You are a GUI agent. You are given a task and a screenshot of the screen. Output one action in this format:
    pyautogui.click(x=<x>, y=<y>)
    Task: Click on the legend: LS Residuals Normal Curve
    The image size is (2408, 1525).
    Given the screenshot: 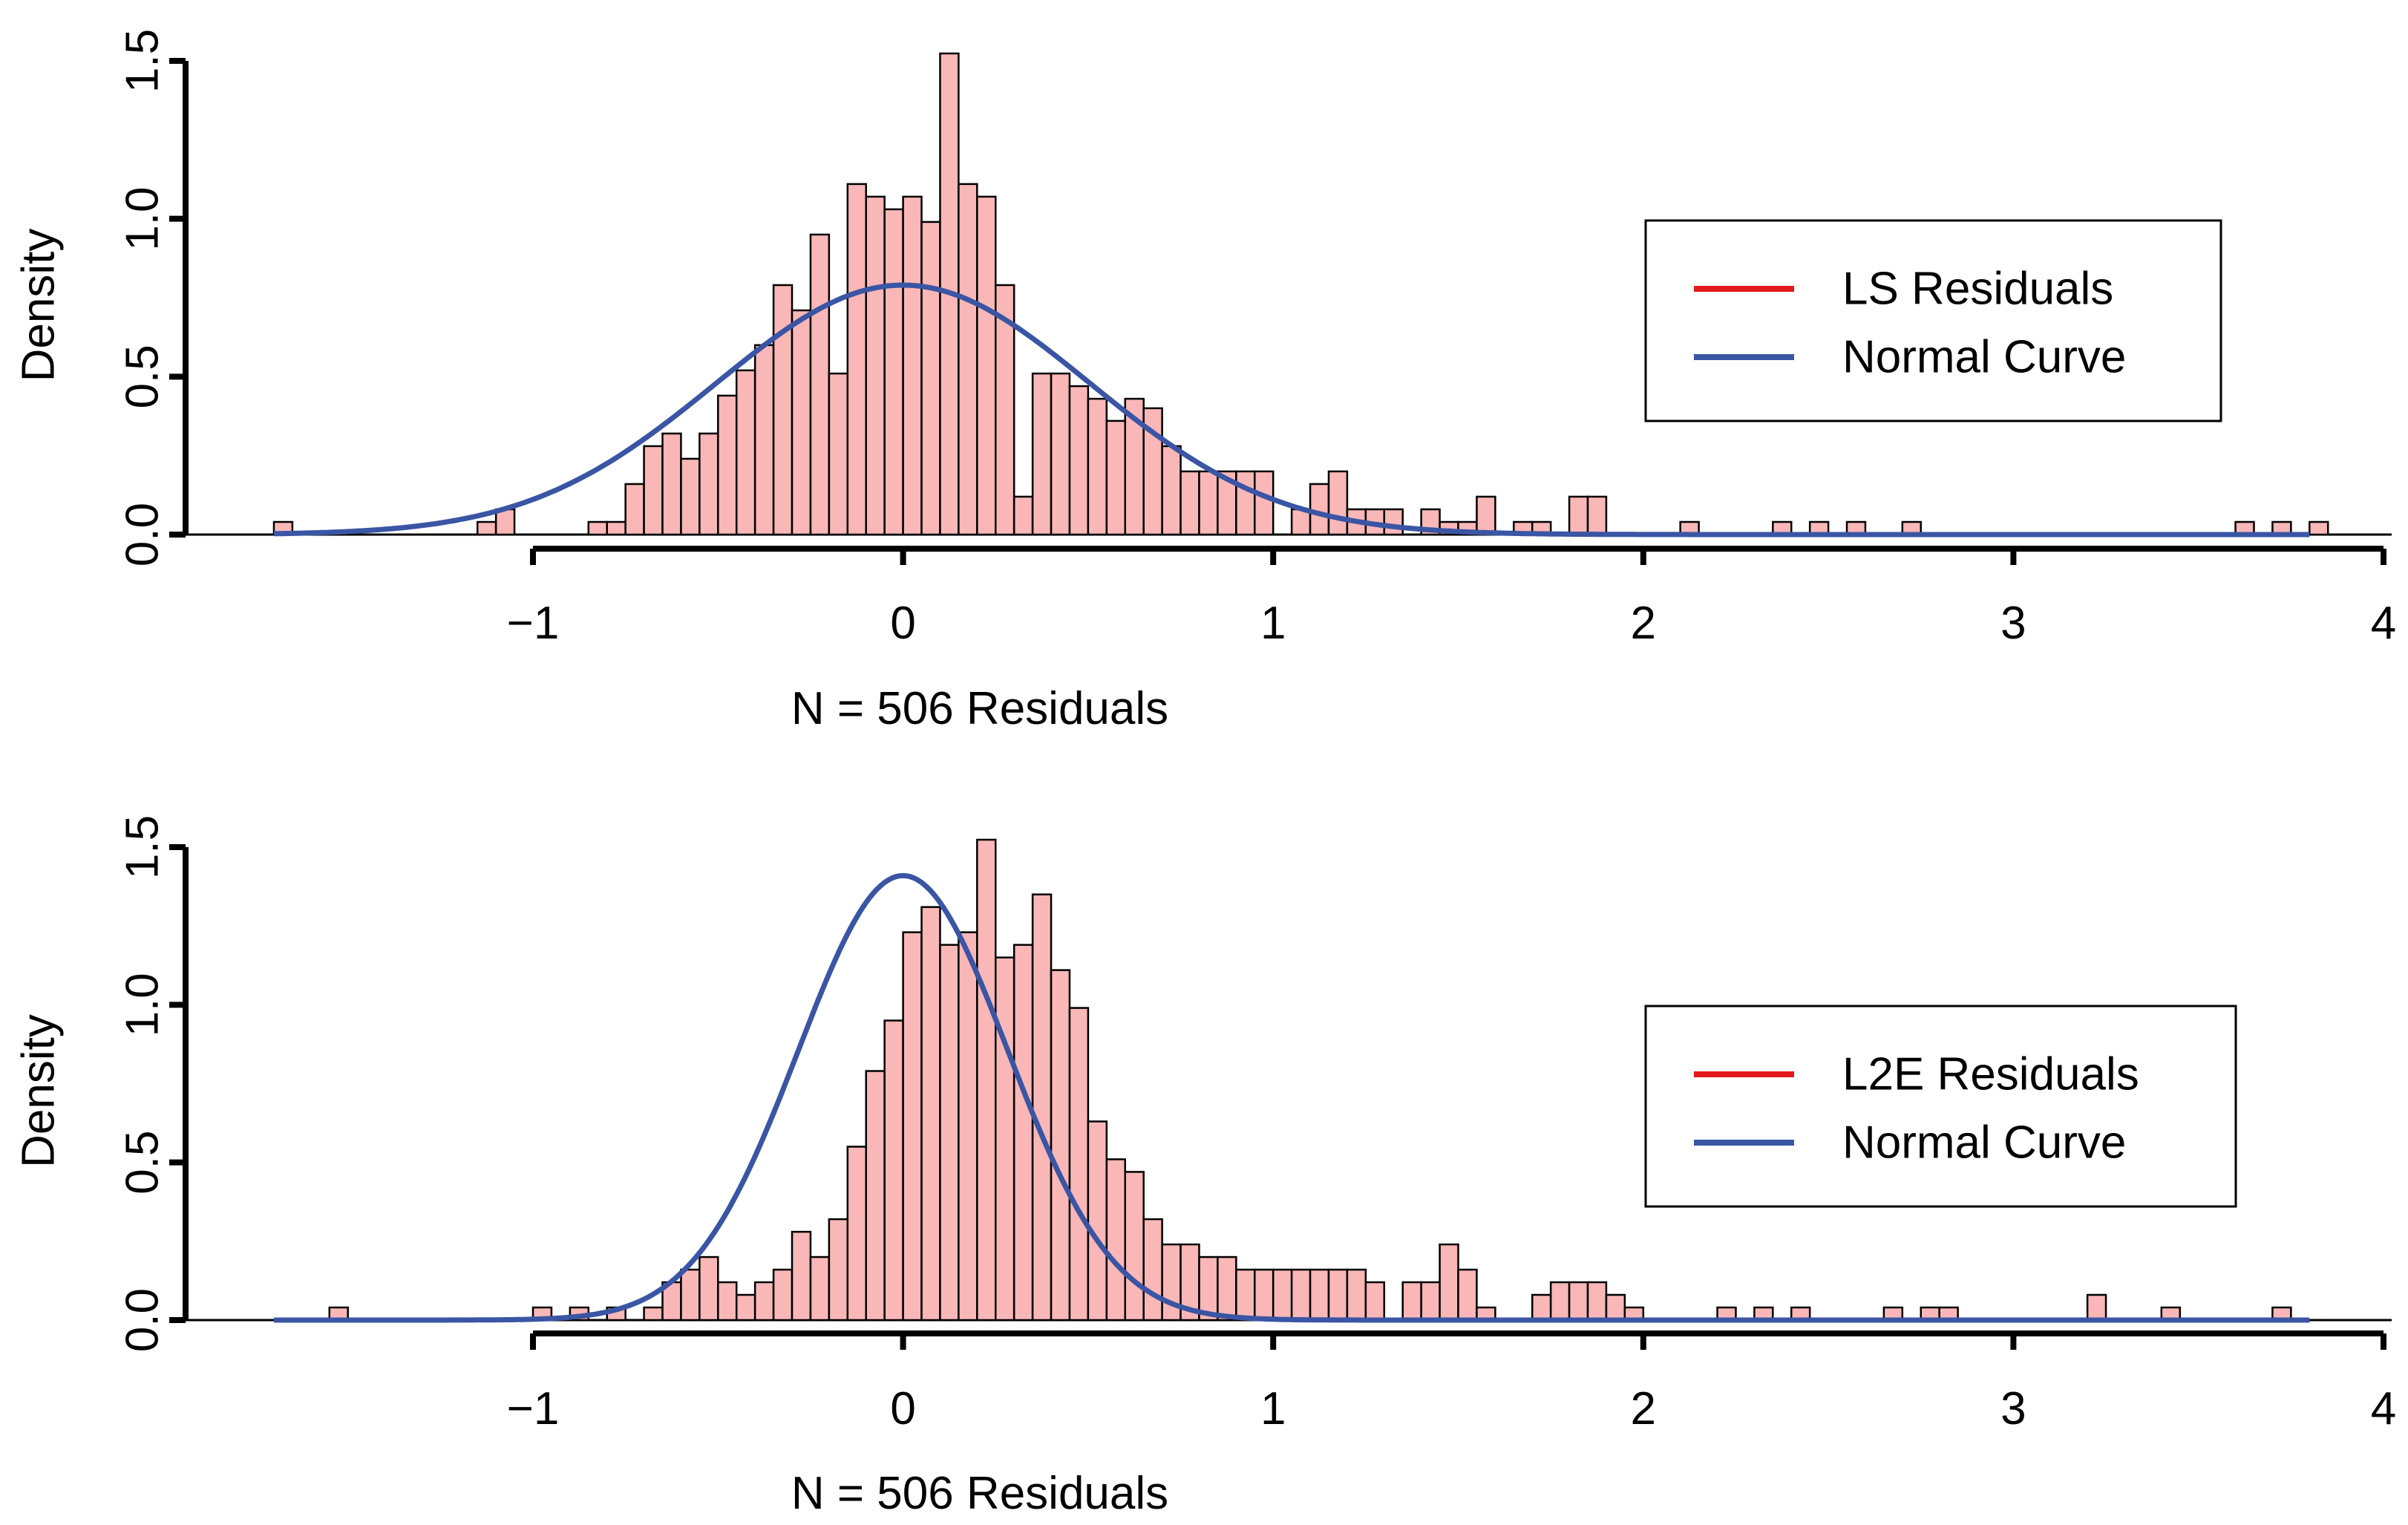 What is the action you would take?
    pyautogui.click(x=1933, y=321)
    